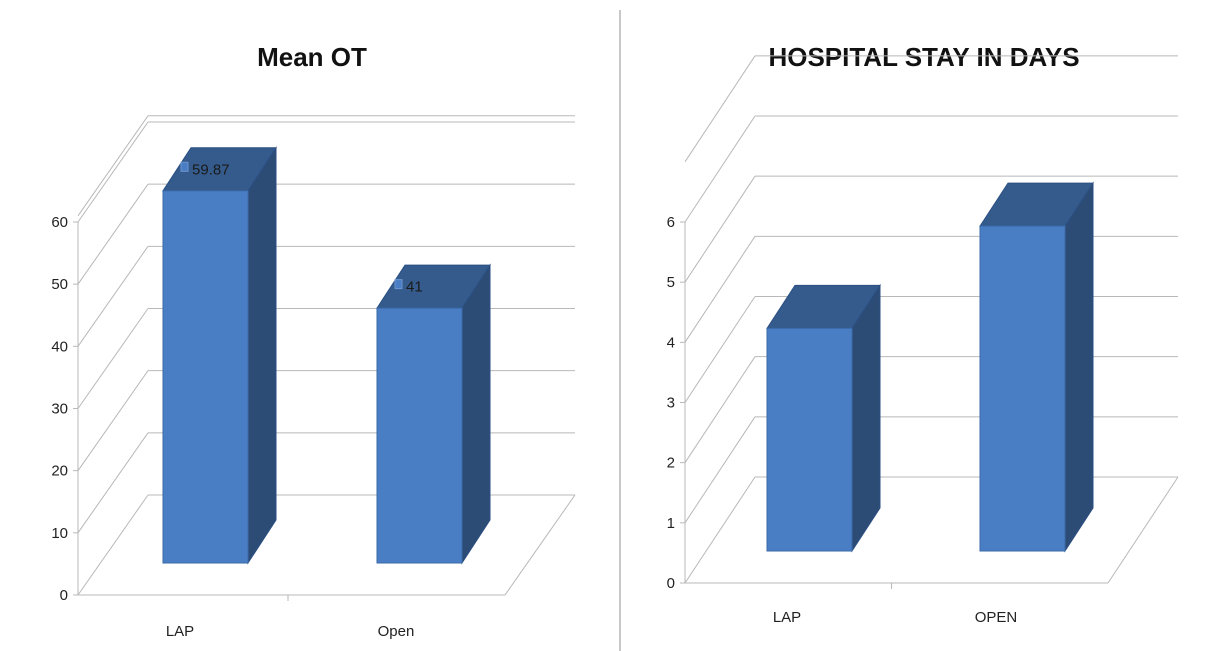  What do you see at coordinates (671, 342) in the screenshot?
I see `y-tick-label: 4` at bounding box center [671, 342].